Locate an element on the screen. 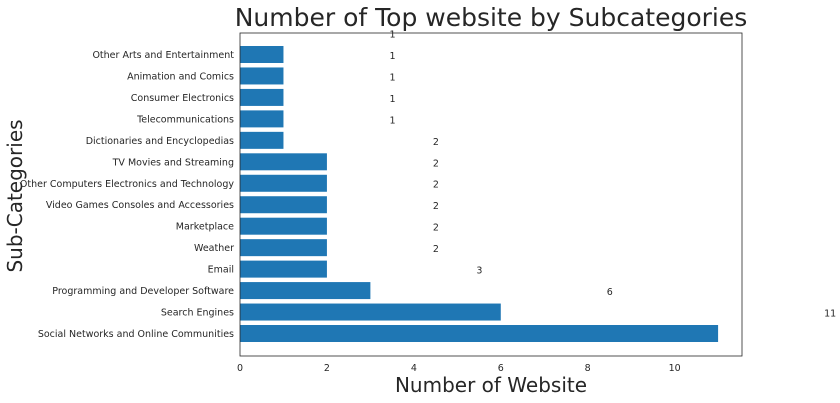  y-tick-label: Social Networks and Online Communities is located at coordinates (136, 334).